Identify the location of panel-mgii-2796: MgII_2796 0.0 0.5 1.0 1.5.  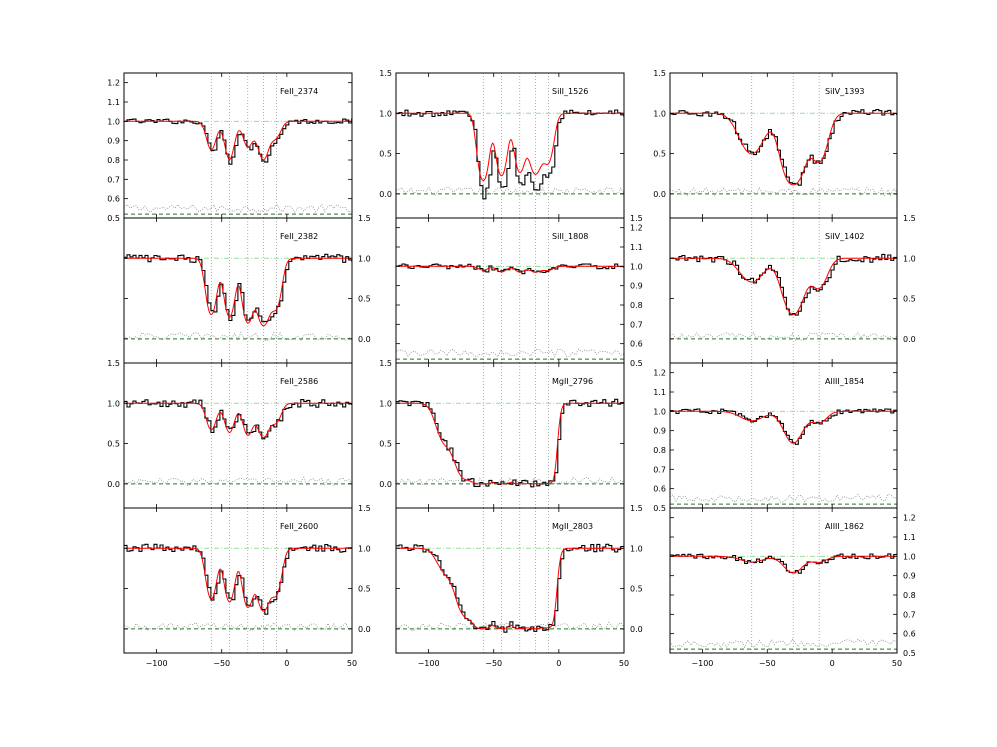
(502, 434).